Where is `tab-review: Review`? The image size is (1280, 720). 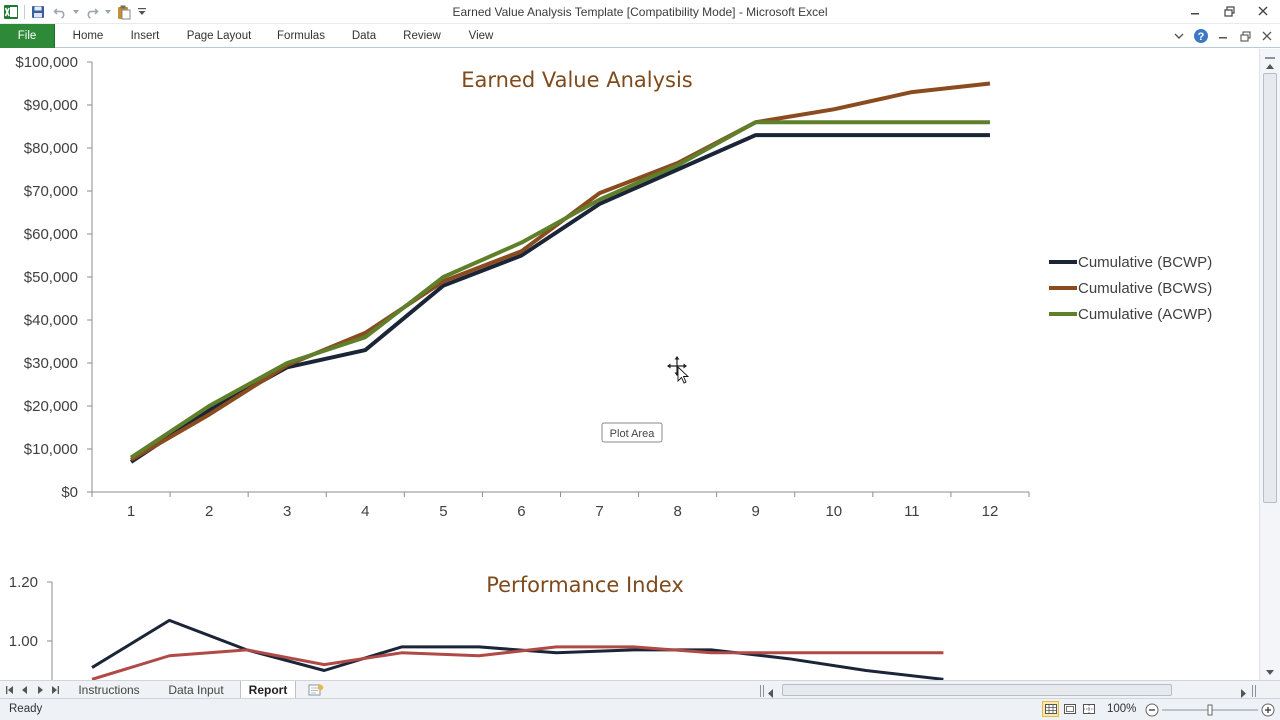 tab-review: Review is located at coordinates (422, 36).